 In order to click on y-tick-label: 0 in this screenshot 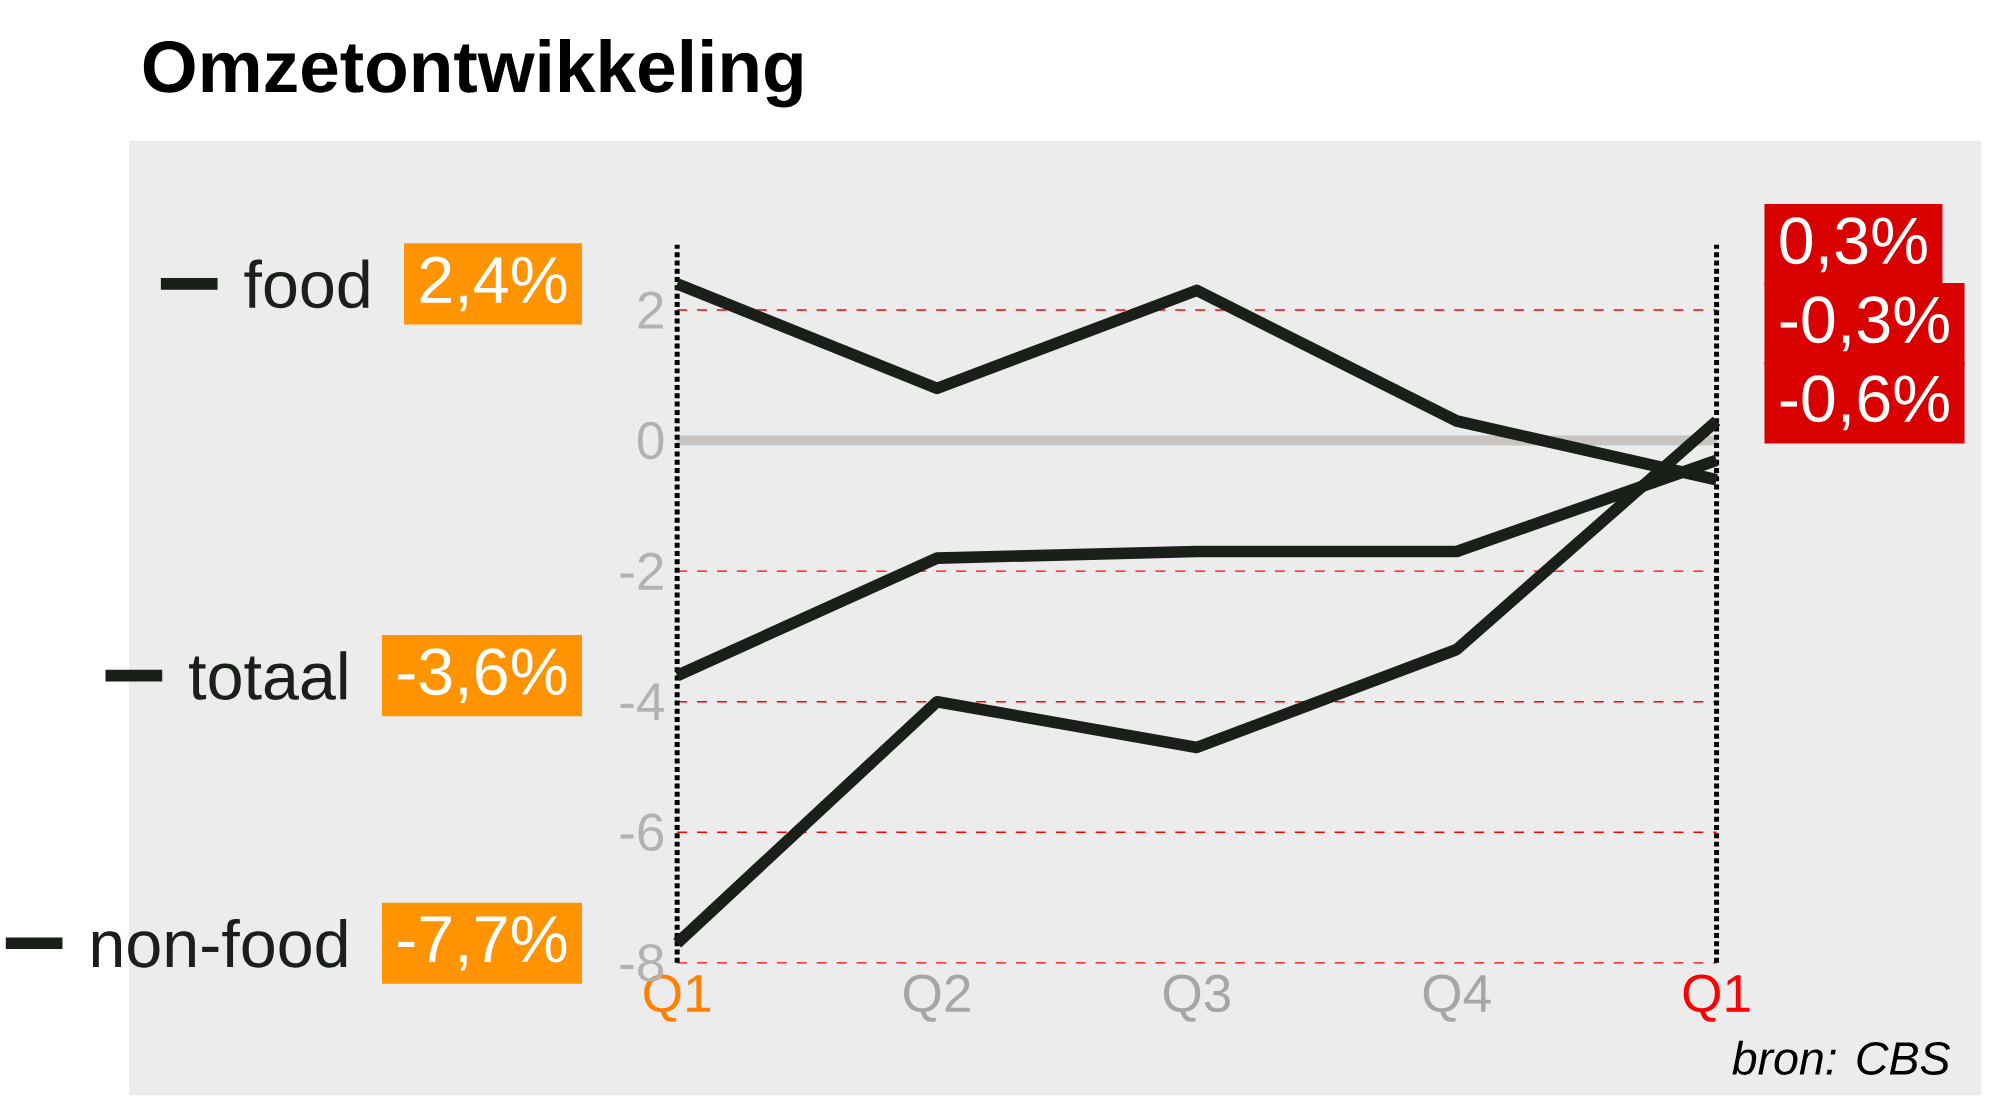, I will do `click(650, 440)`.